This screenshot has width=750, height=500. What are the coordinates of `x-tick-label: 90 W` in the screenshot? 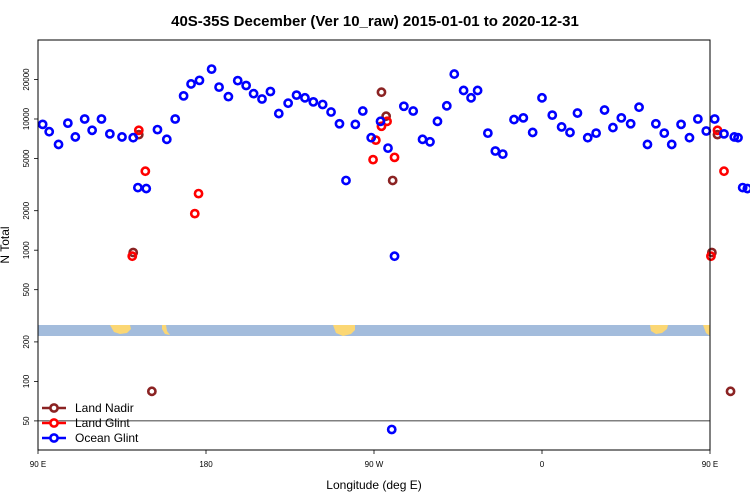 It's located at (374, 464).